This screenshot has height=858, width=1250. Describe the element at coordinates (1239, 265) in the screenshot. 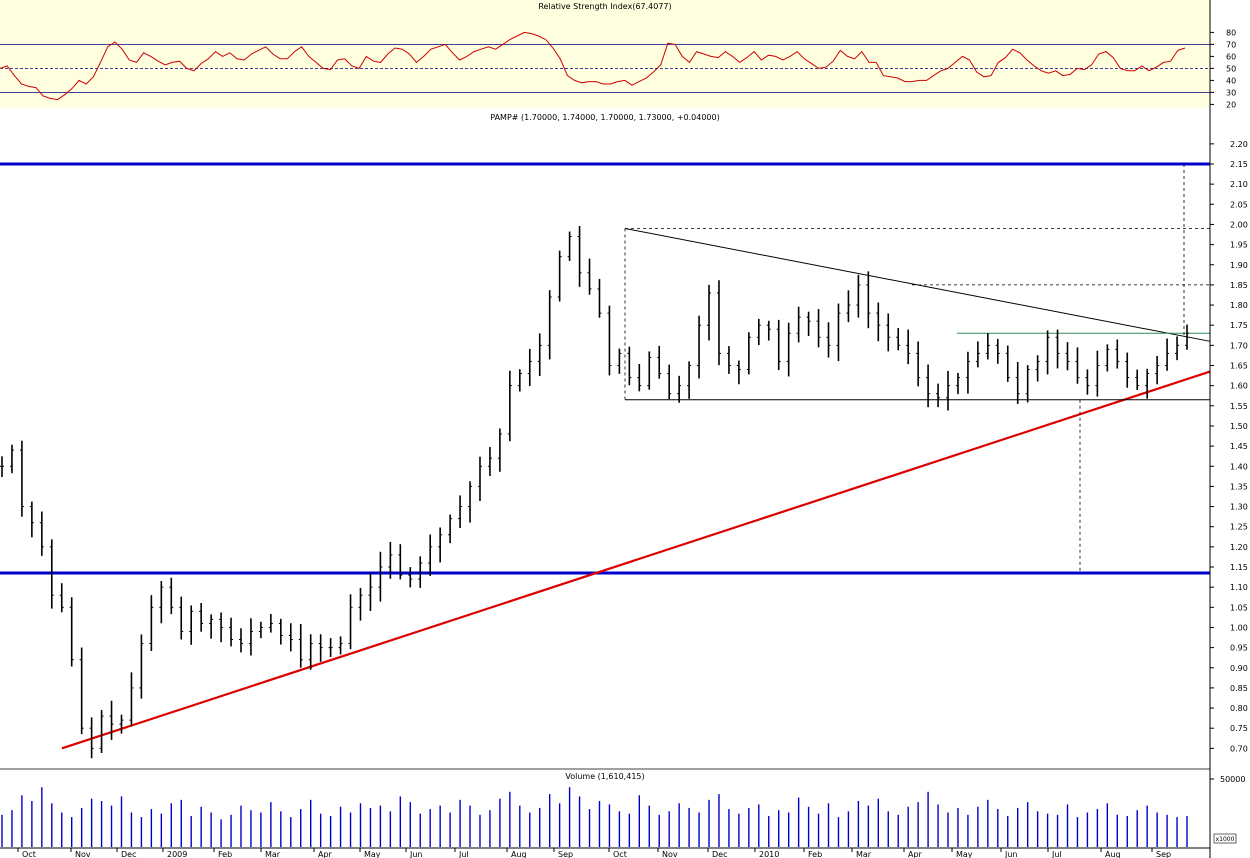

I see `price-tick-label: 1.90` at that location.